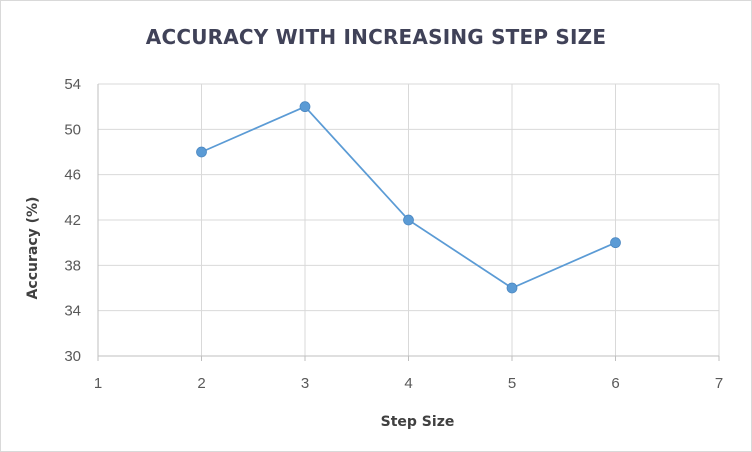 This screenshot has height=452, width=752. I want to click on y-tick-label-50: 50, so click(72, 129).